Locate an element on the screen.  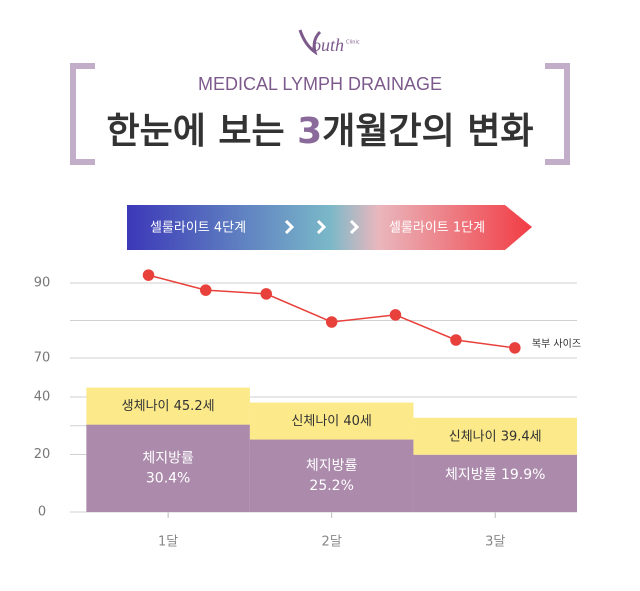
y-tick-label: 0 is located at coordinates (42, 512).